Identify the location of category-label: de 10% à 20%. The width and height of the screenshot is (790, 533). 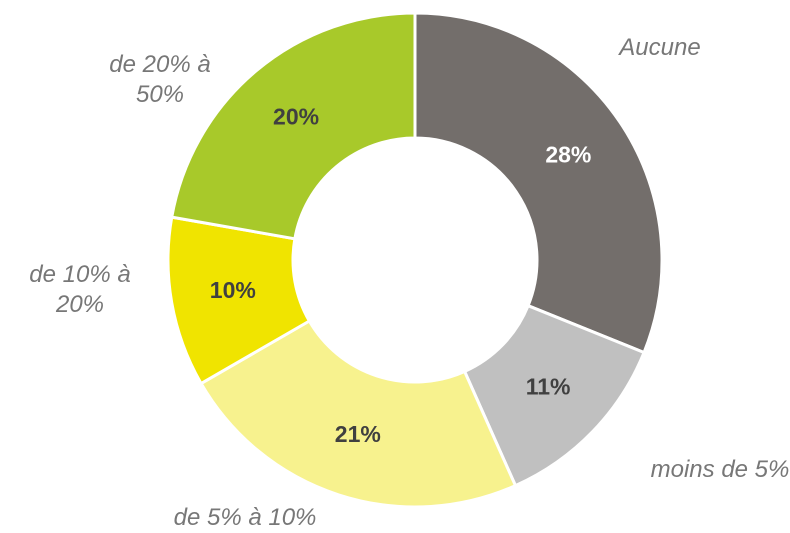
(80, 289).